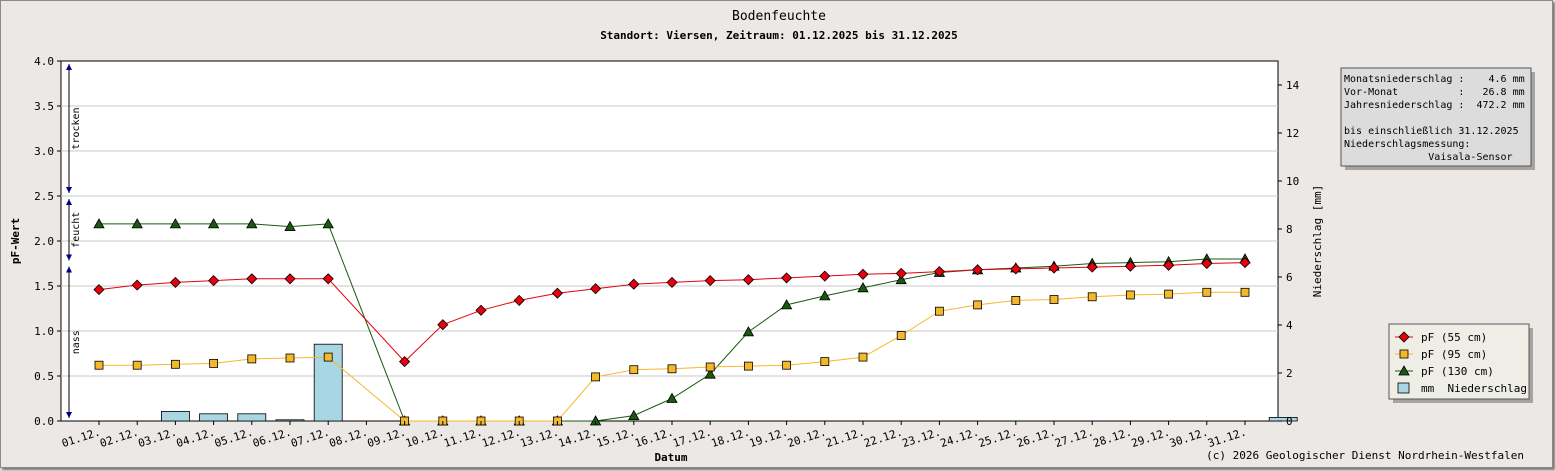 Image resolution: width=1555 pixels, height=471 pixels. What do you see at coordinates (1431, 131) in the screenshot?
I see `info-line: bis einschließlich 31.12.2025` at bounding box center [1431, 131].